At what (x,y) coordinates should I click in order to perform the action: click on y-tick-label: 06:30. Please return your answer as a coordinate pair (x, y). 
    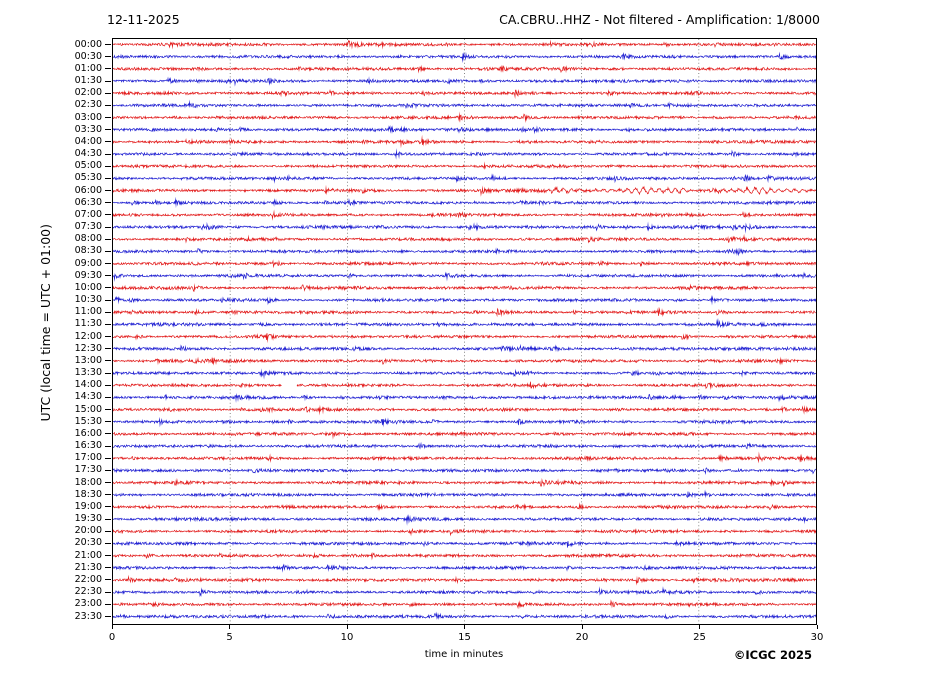
    Looking at the image, I should click on (88, 202).